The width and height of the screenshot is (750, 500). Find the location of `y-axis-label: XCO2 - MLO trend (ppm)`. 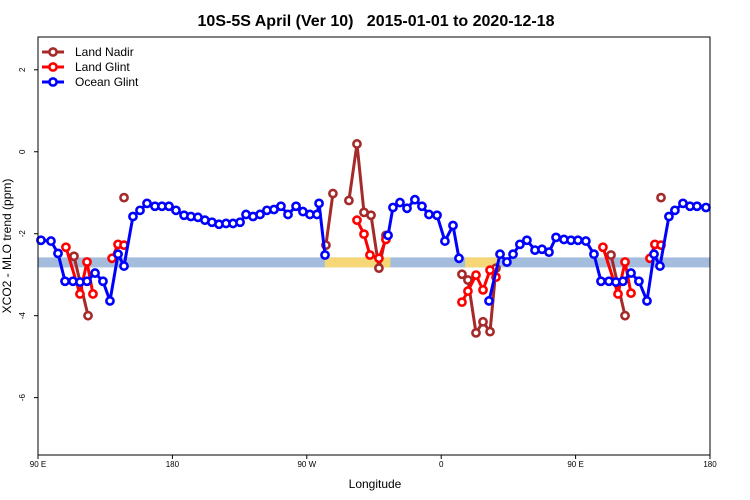

y-axis-label: XCO2 - MLO trend (ppm) is located at coordinates (7, 246).